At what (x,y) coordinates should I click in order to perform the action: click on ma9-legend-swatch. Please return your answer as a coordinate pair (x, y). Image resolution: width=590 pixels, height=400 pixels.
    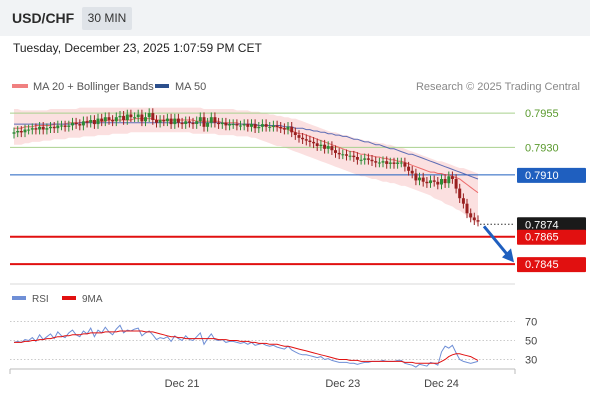
    Looking at the image, I should click on (69, 298).